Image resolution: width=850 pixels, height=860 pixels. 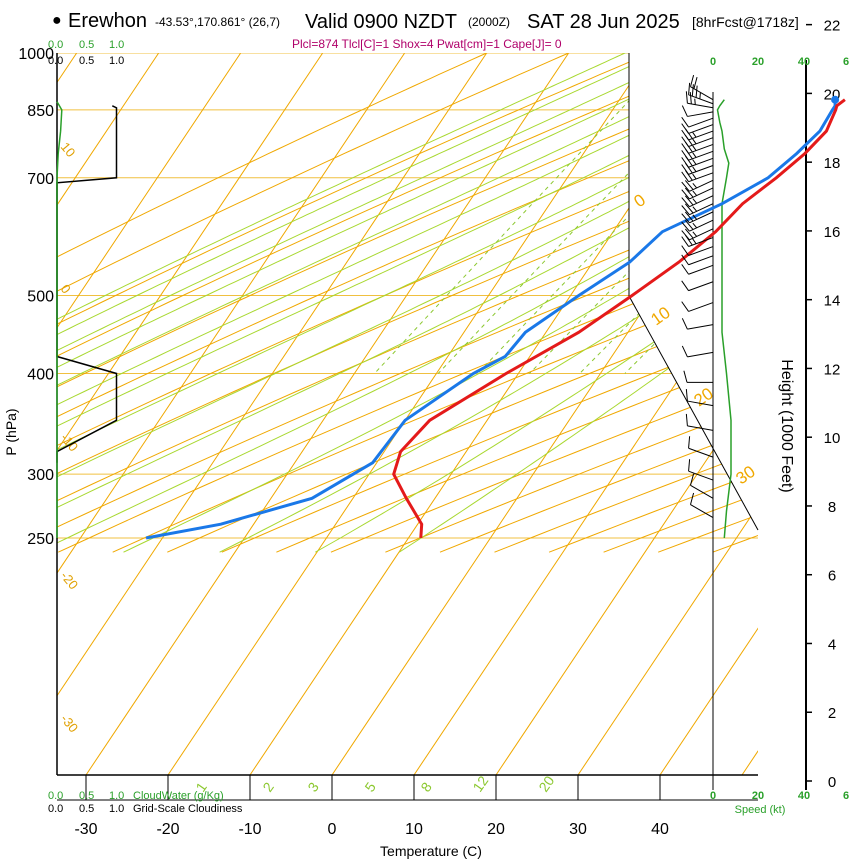 I want to click on wind-barbs, so click(x=697, y=296).